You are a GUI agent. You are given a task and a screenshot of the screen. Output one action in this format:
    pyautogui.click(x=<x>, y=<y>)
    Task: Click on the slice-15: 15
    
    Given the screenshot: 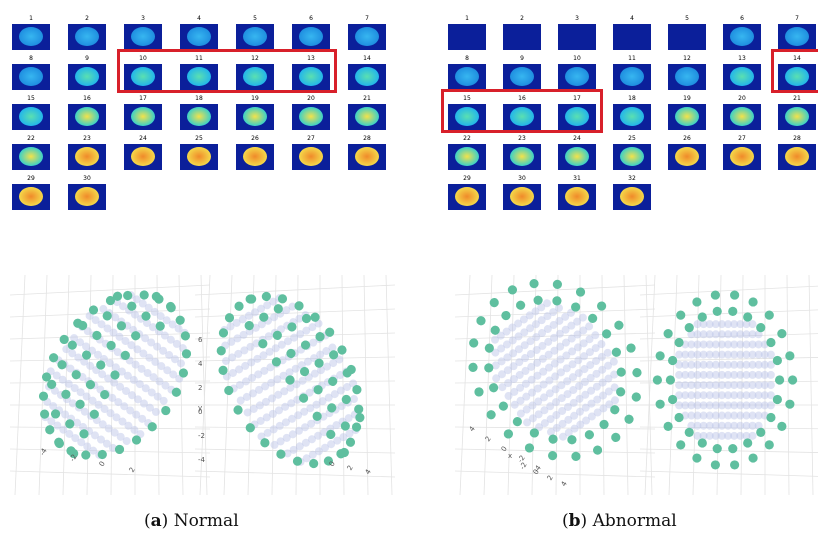 What is the action you would take?
    pyautogui.click(x=31, y=112)
    